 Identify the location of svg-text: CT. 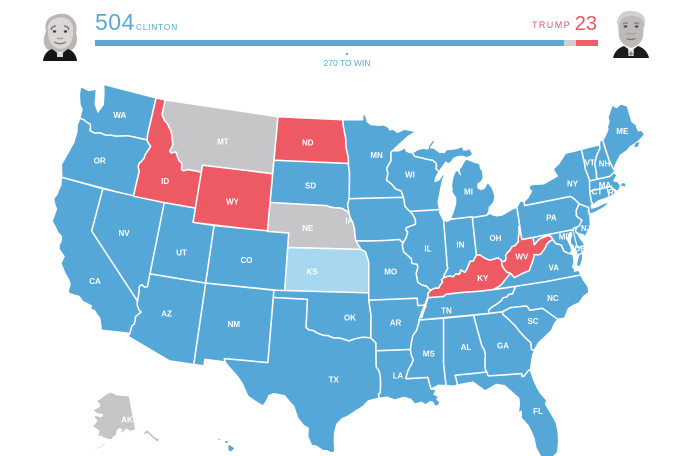
(597, 191).